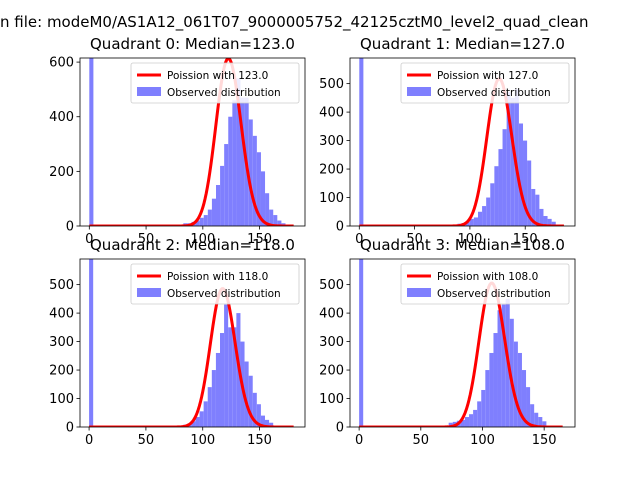 The width and height of the screenshot is (640, 480). I want to click on y-tick-label: 600, so click(61, 63).